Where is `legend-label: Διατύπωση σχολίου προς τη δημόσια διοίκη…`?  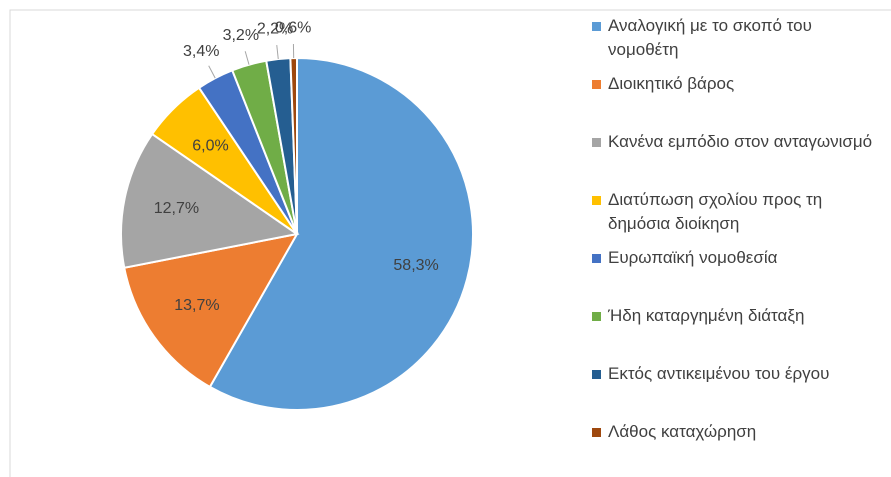
legend-label: Διατύπωση σχολίου προς τη δημόσια διοίκη… is located at coordinates (715, 211).